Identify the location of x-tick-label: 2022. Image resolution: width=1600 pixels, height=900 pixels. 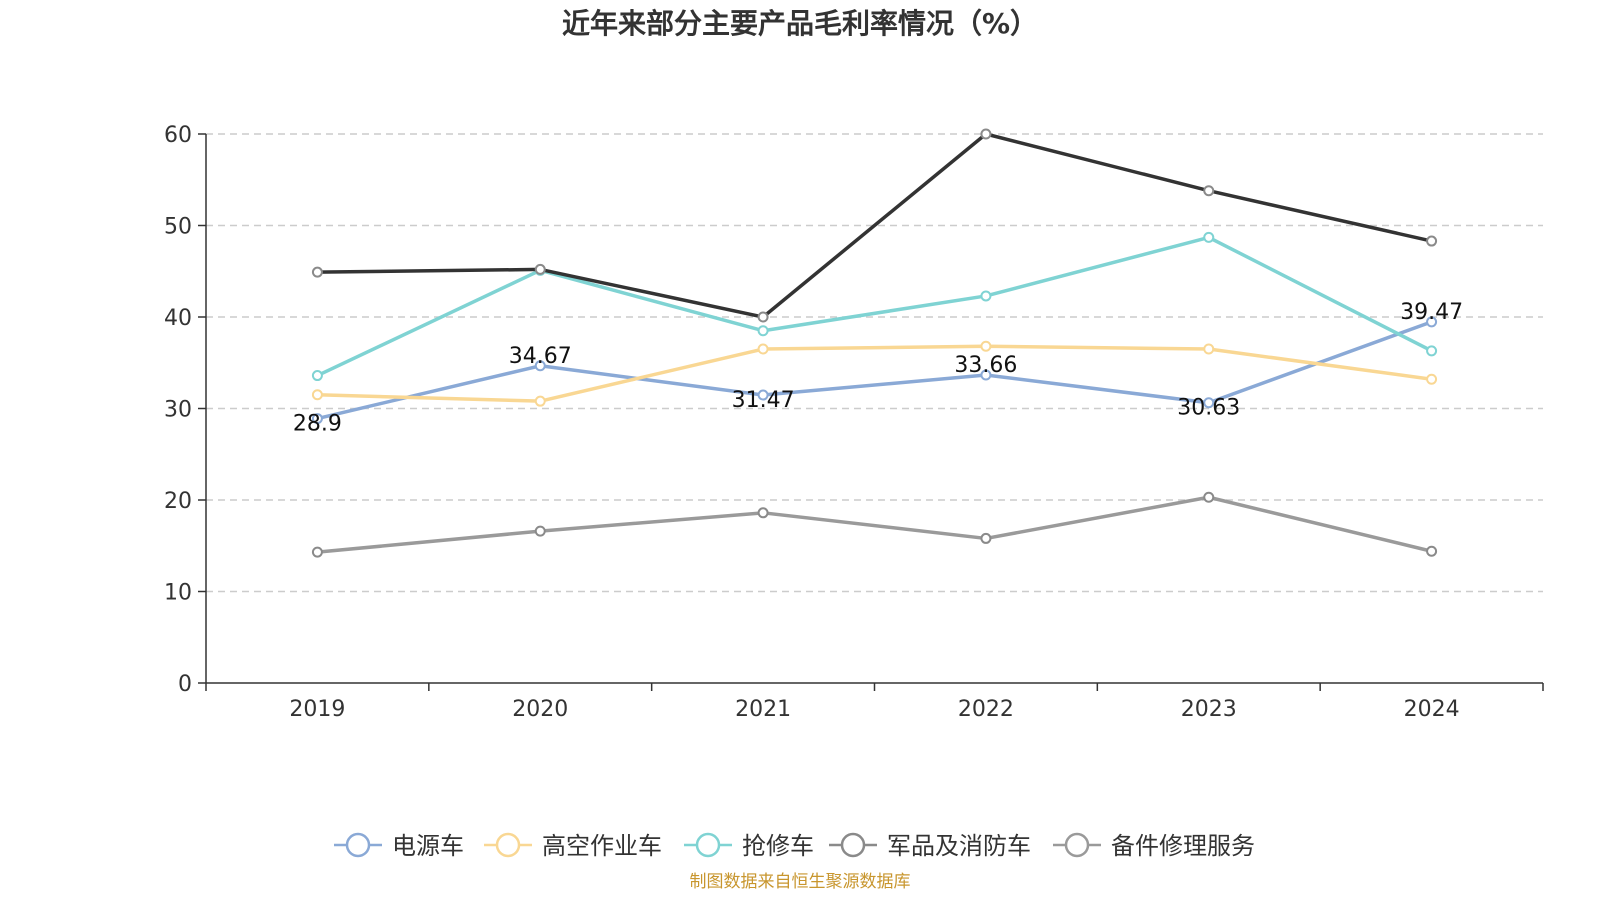
(986, 709).